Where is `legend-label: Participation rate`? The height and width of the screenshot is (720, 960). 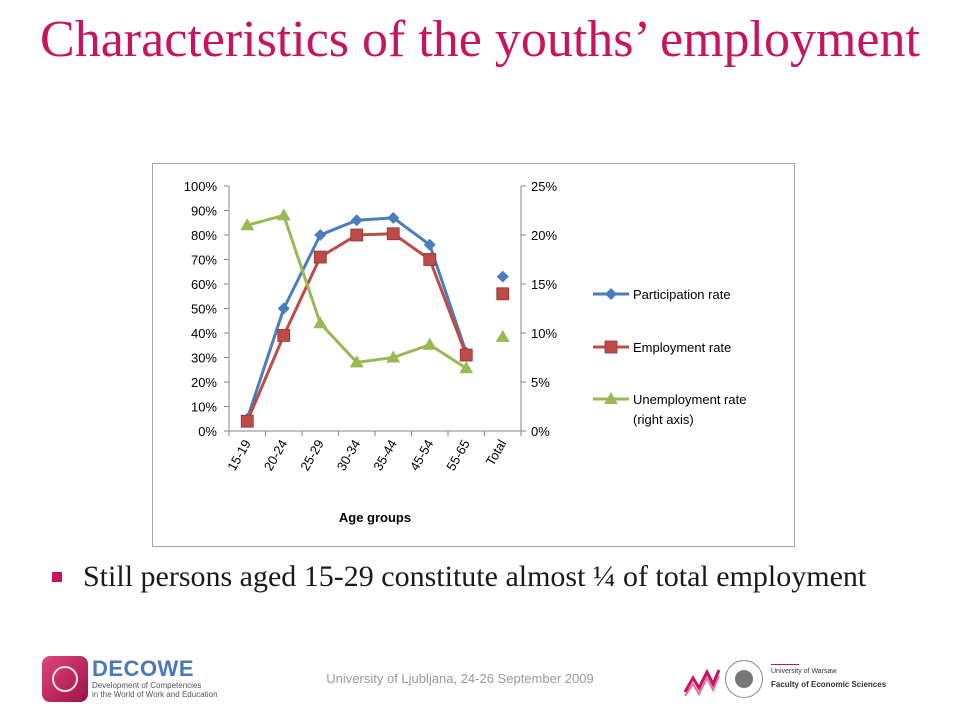 legend-label: Participation rate is located at coordinates (682, 294).